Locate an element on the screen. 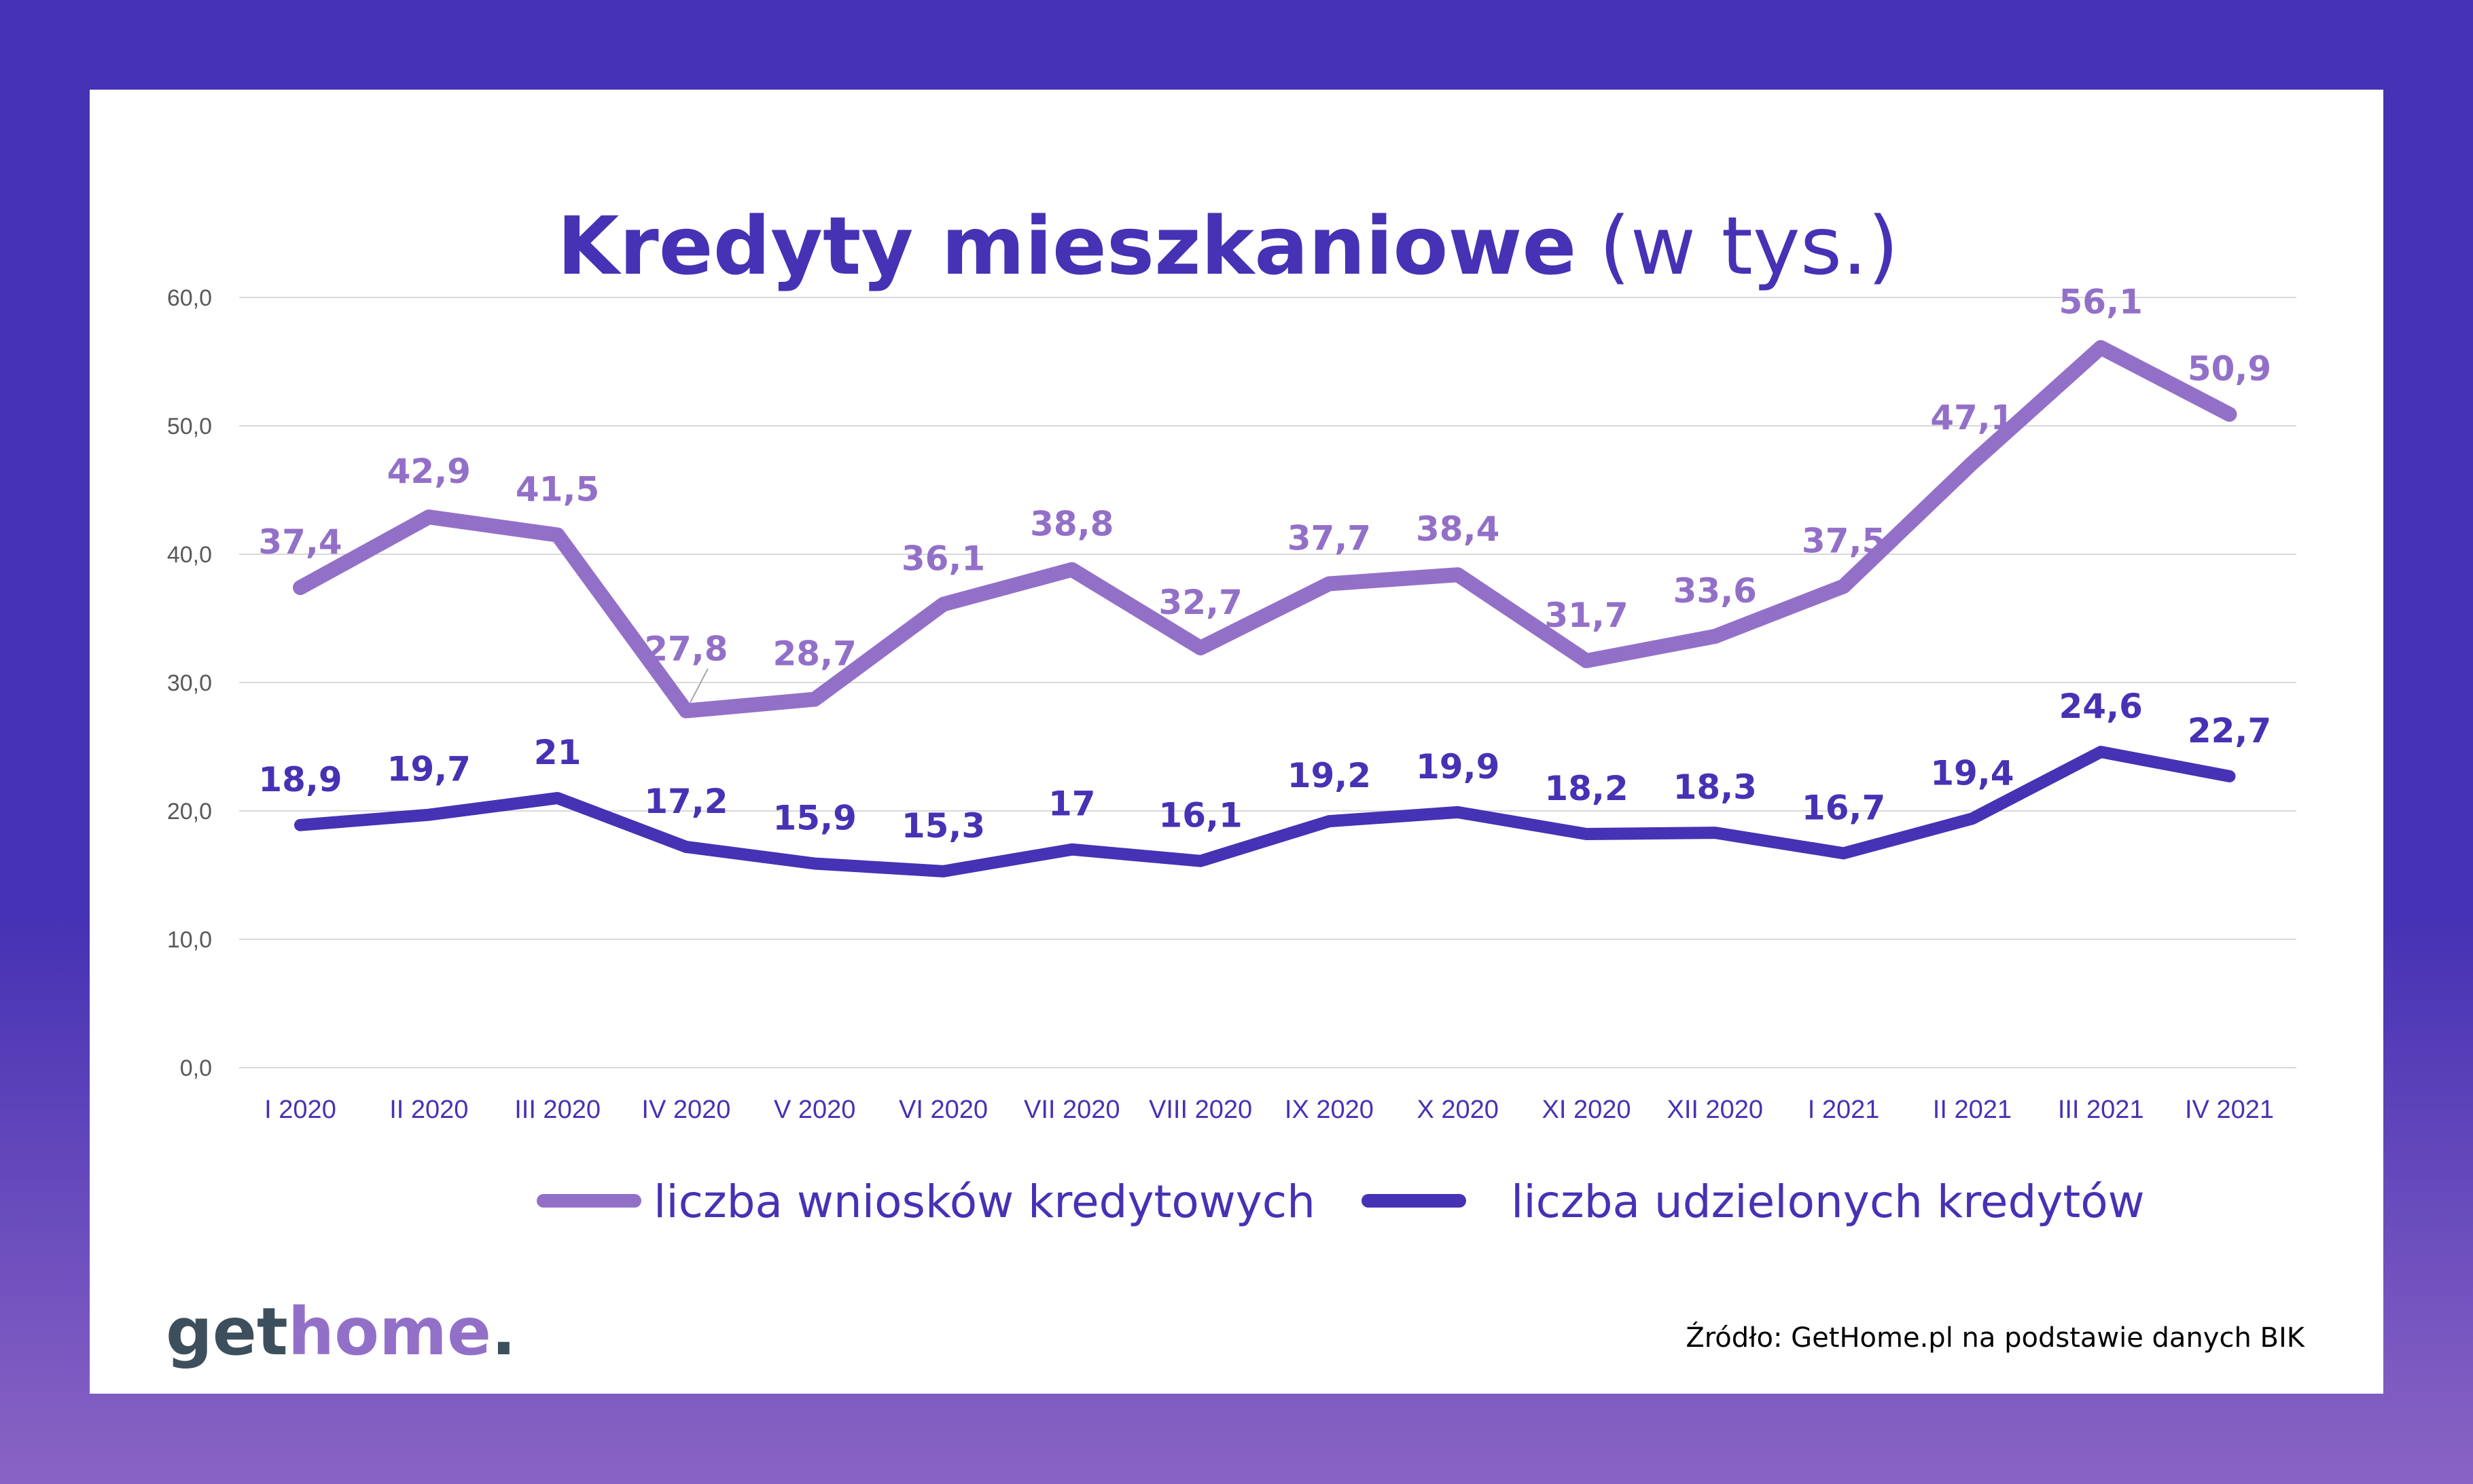 This screenshot has height=1484, width=2473. data-label: 15,9 is located at coordinates (815, 817).